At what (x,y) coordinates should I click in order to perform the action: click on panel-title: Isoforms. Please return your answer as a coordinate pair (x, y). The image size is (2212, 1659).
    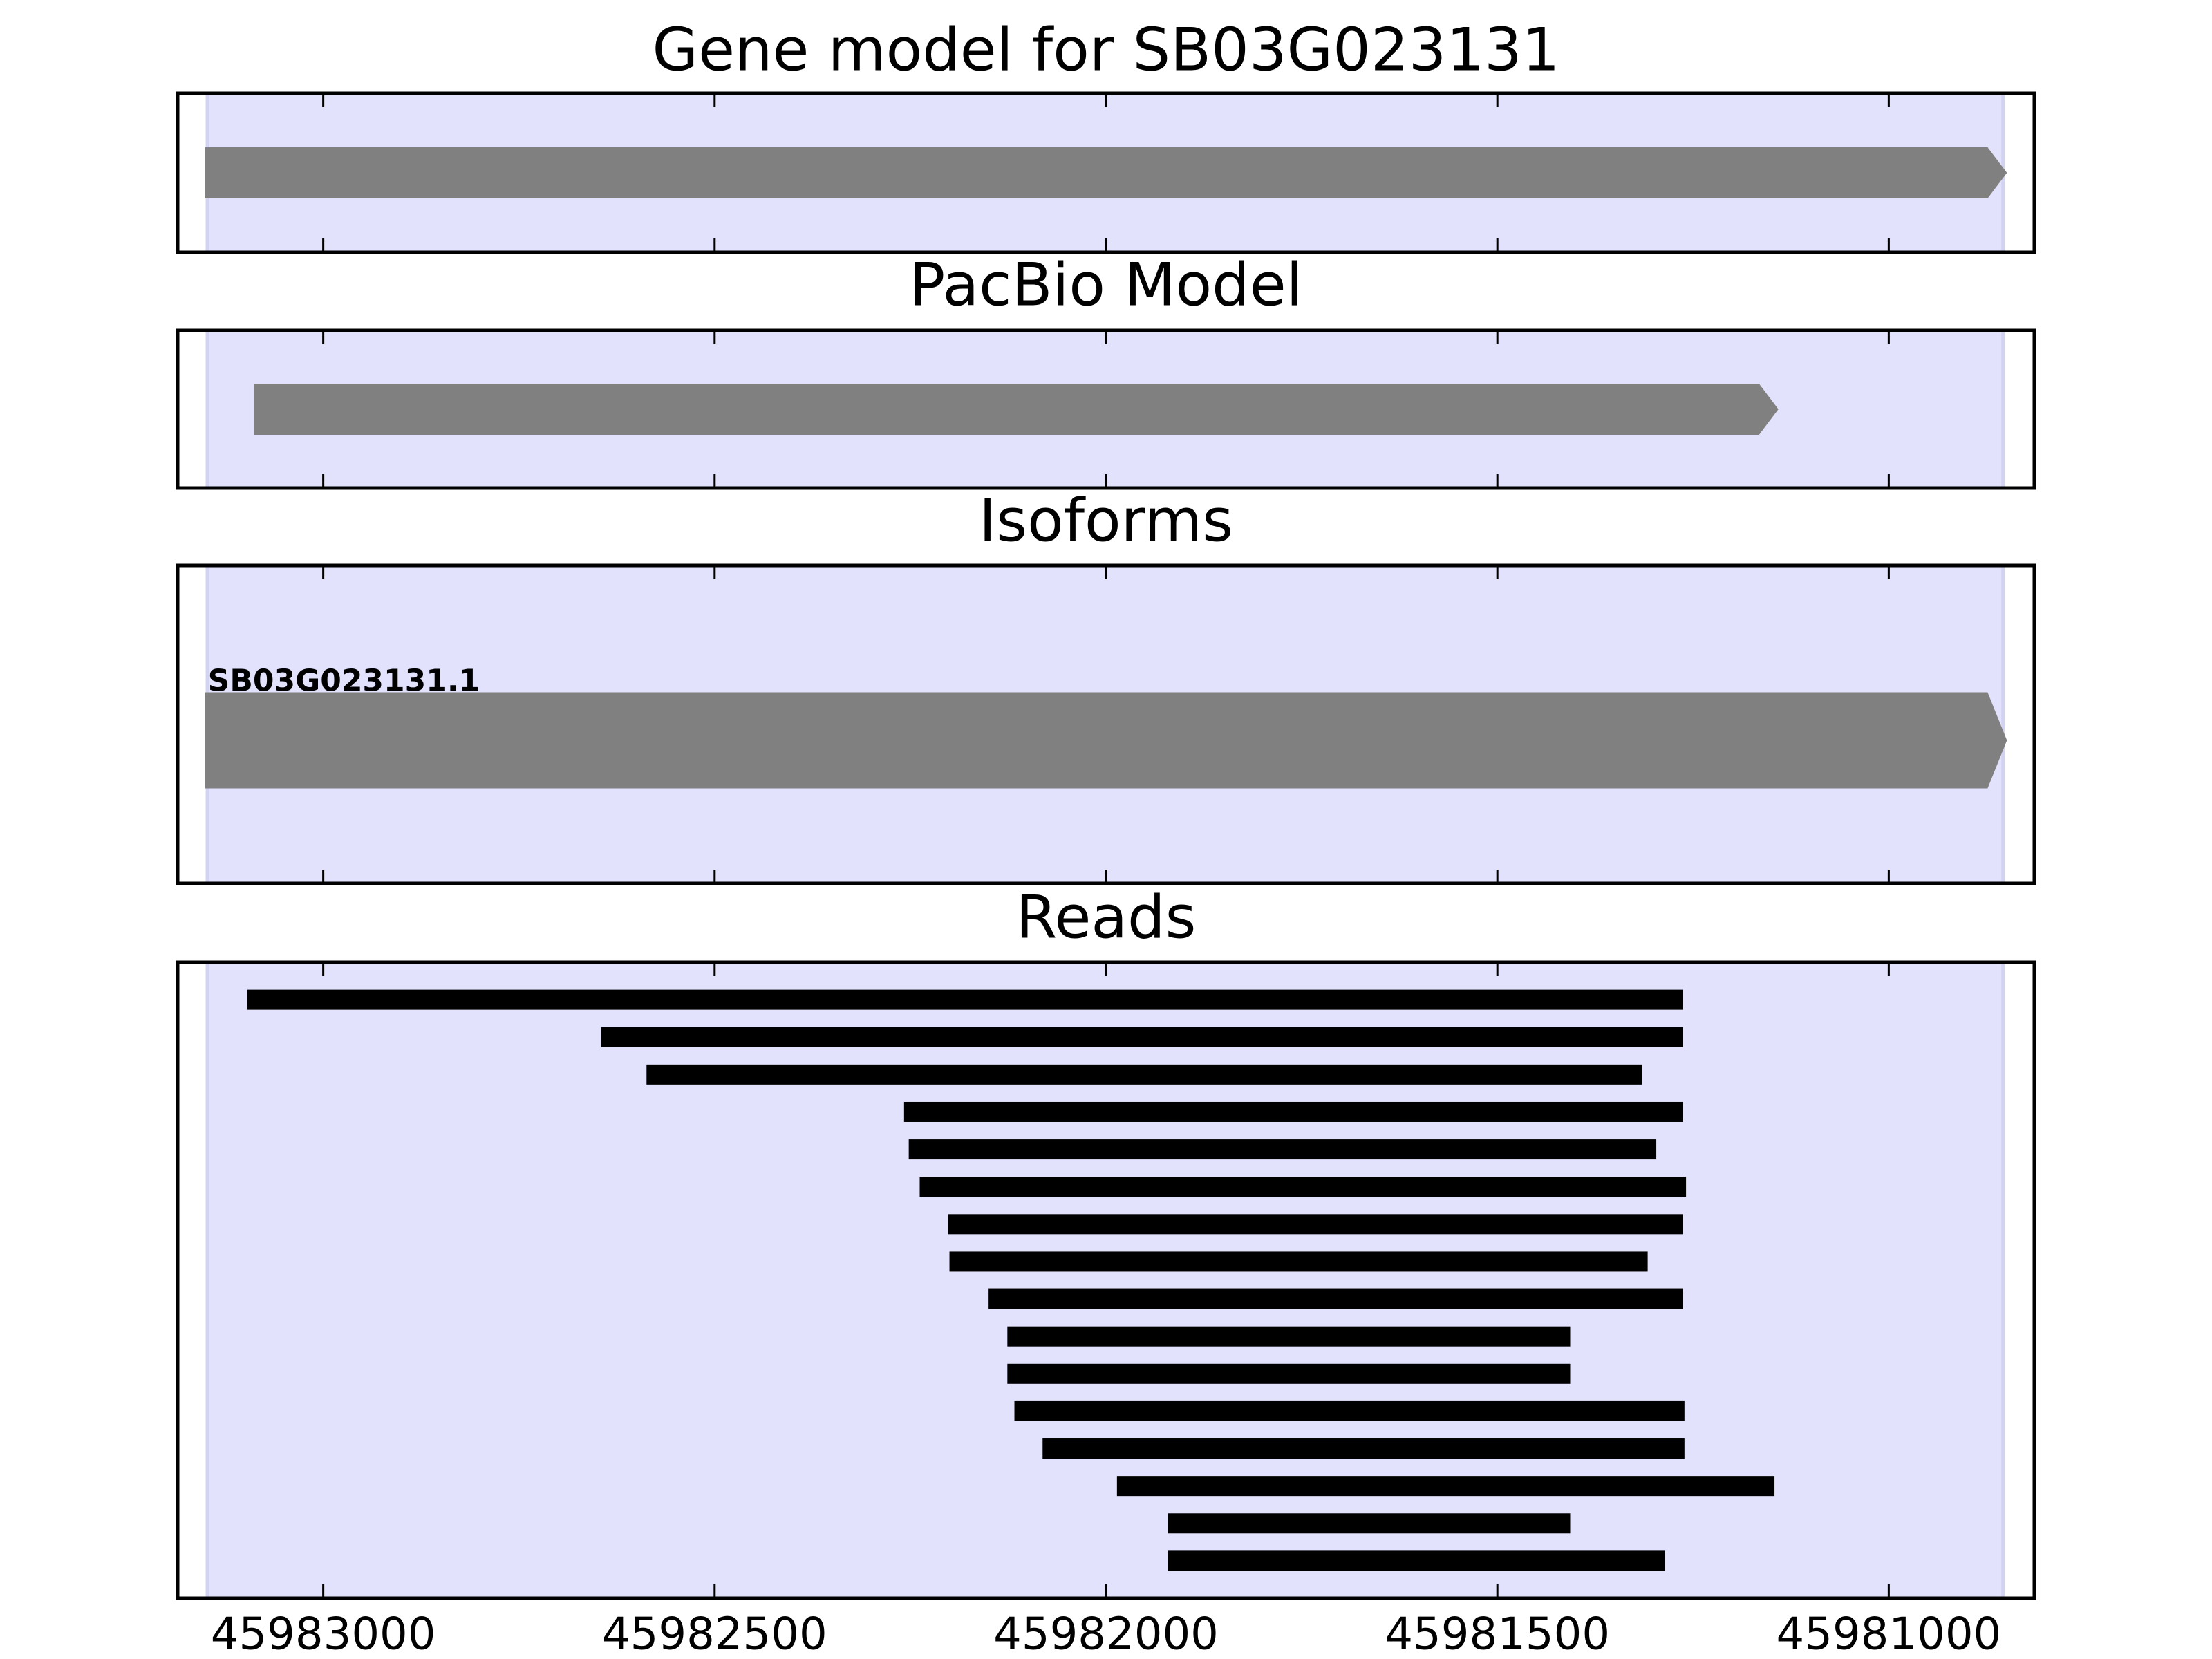
    Looking at the image, I should click on (1106, 520).